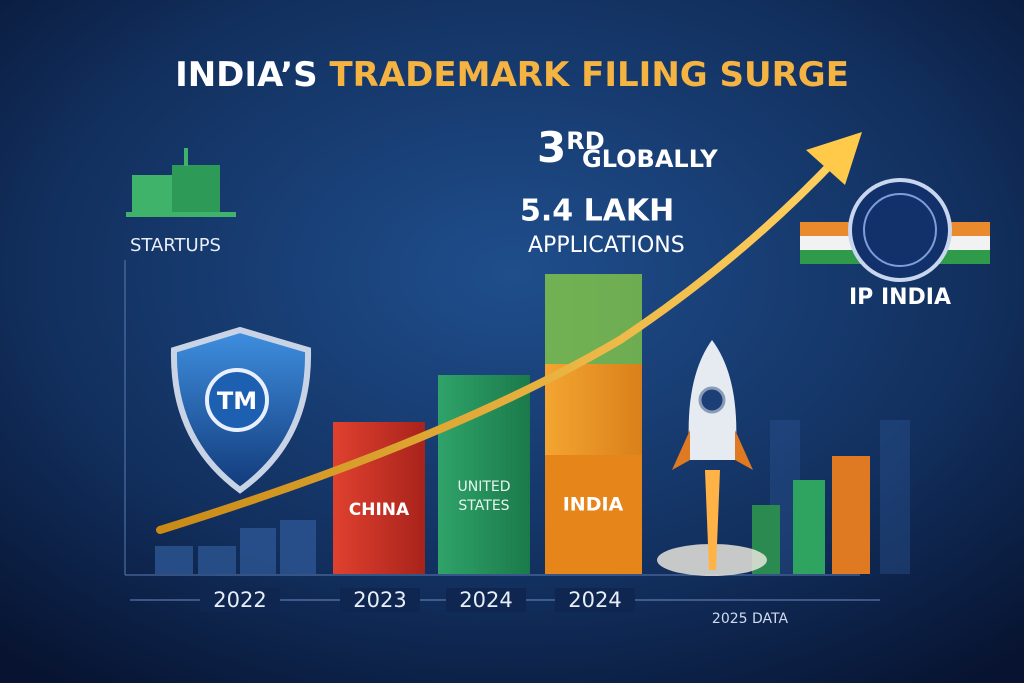 Image resolution: width=1024 pixels, height=683 pixels. I want to click on x-label: 2022, so click(239, 600).